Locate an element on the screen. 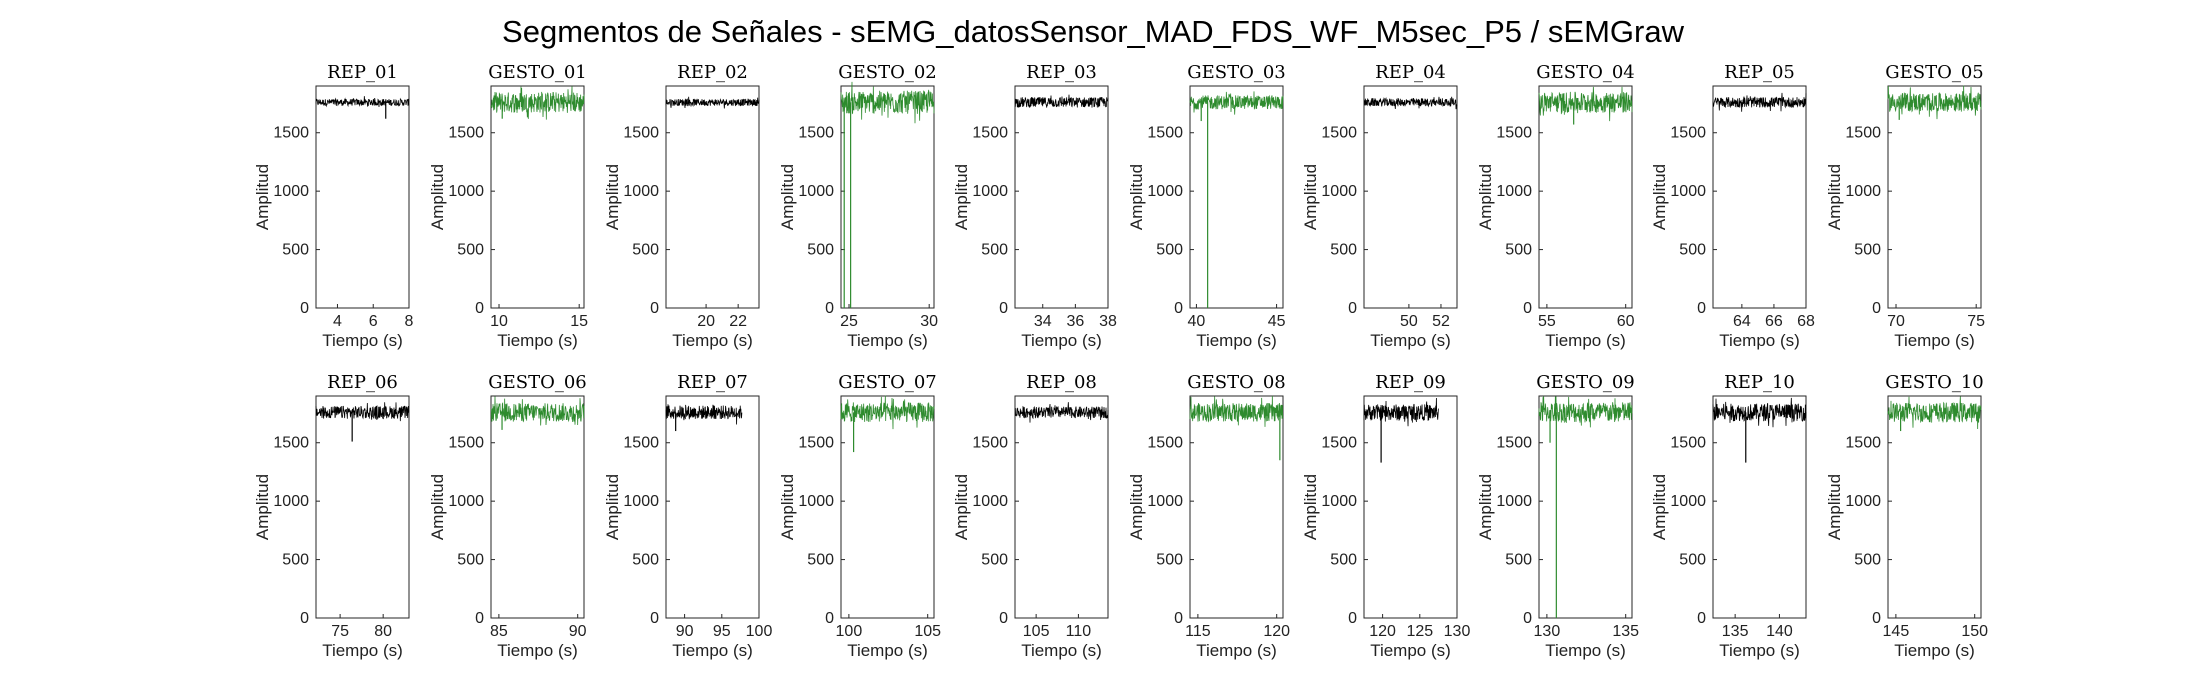  subplot-title: GESTO_05 is located at coordinates (1934, 72).